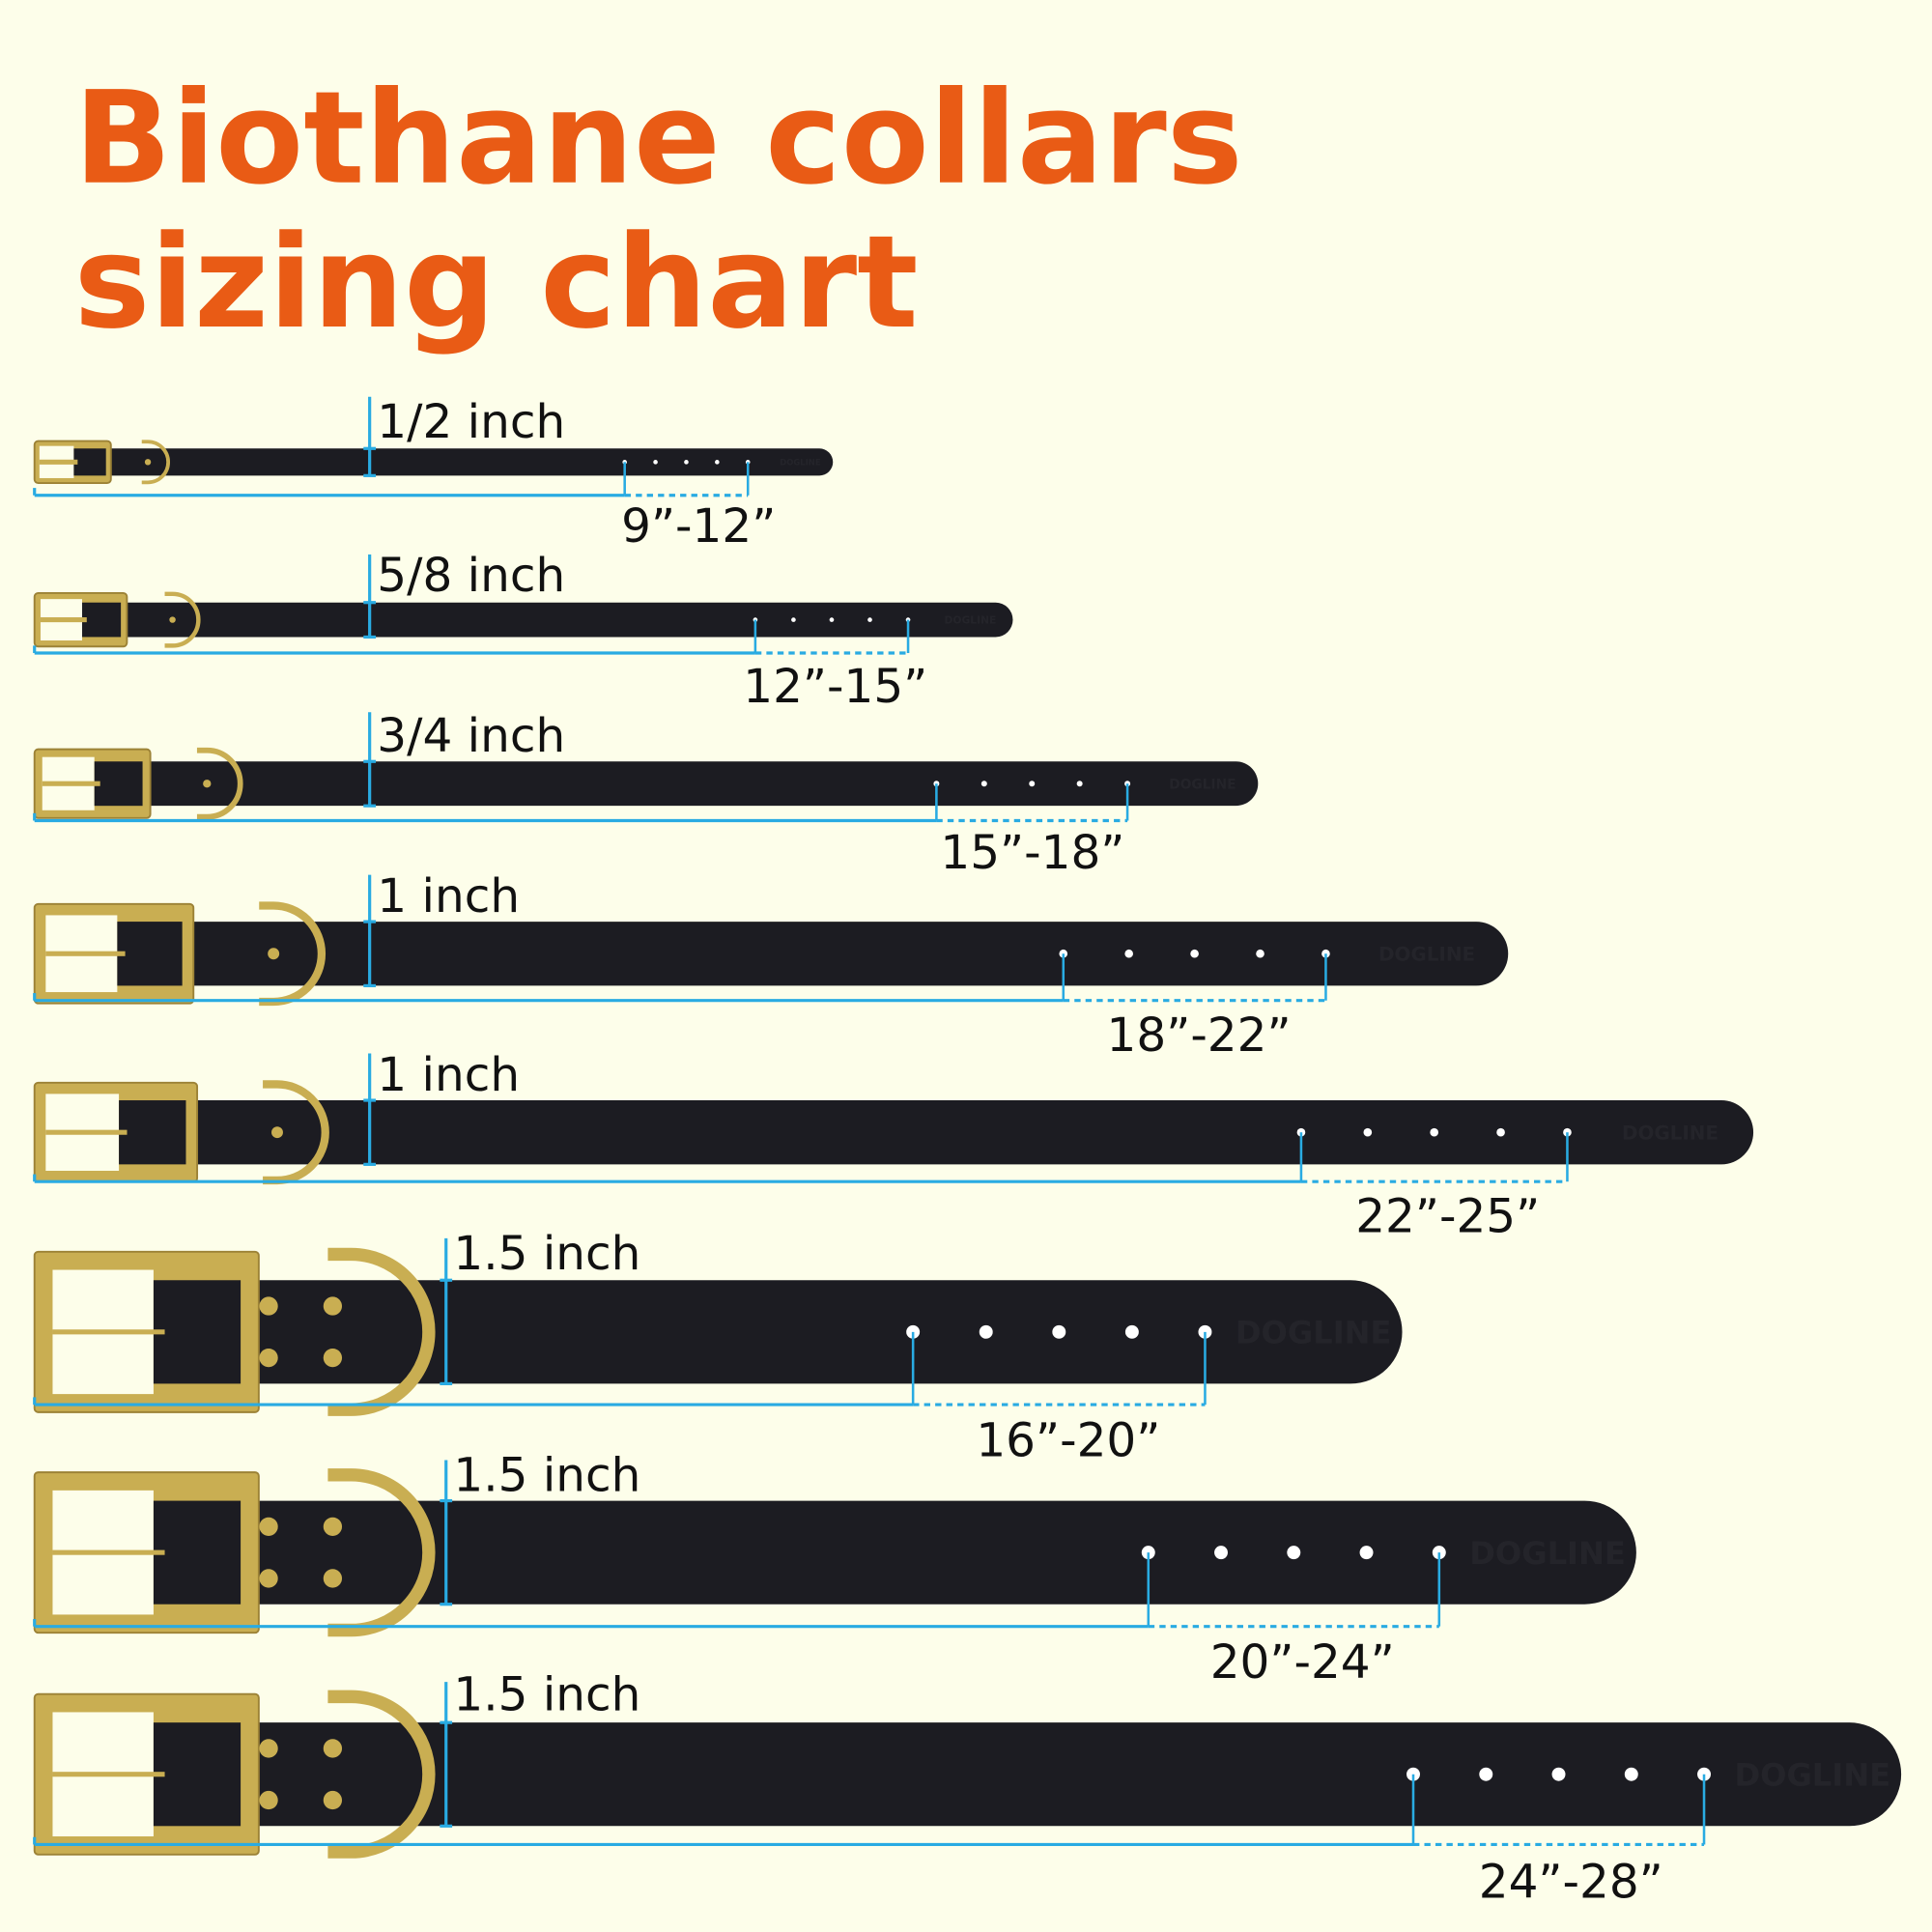 This screenshot has width=1932, height=1932. I want to click on collar-6: DOGLINE 1.5 inch 16”-20”, so click(718, 1347).